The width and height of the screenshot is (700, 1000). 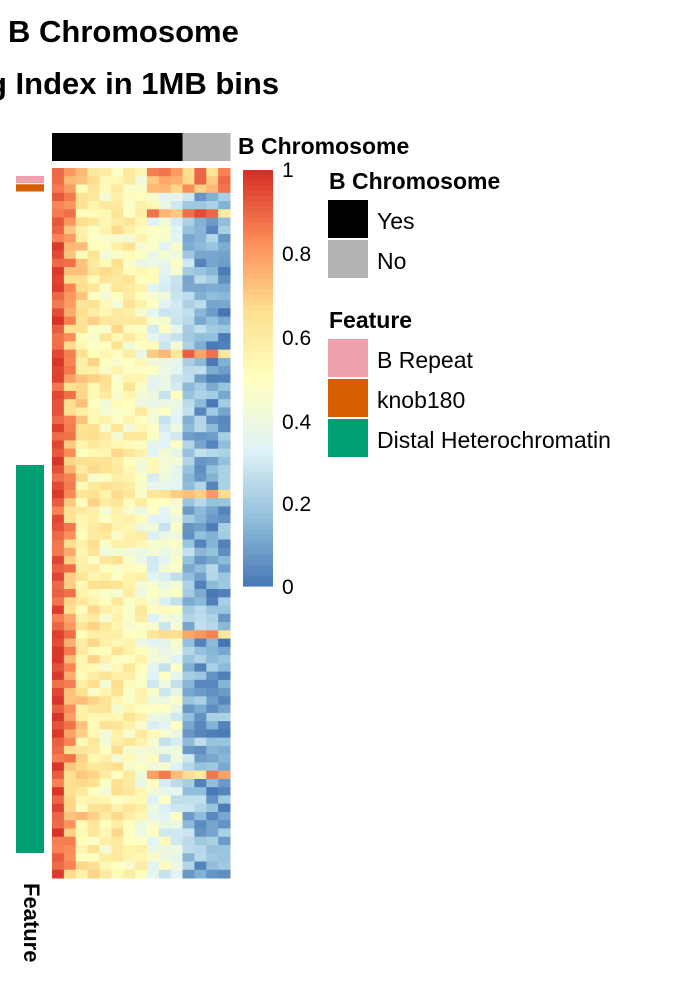 What do you see at coordinates (297, 504) in the screenshot?
I see `scale-tick-0.2: 0.2` at bounding box center [297, 504].